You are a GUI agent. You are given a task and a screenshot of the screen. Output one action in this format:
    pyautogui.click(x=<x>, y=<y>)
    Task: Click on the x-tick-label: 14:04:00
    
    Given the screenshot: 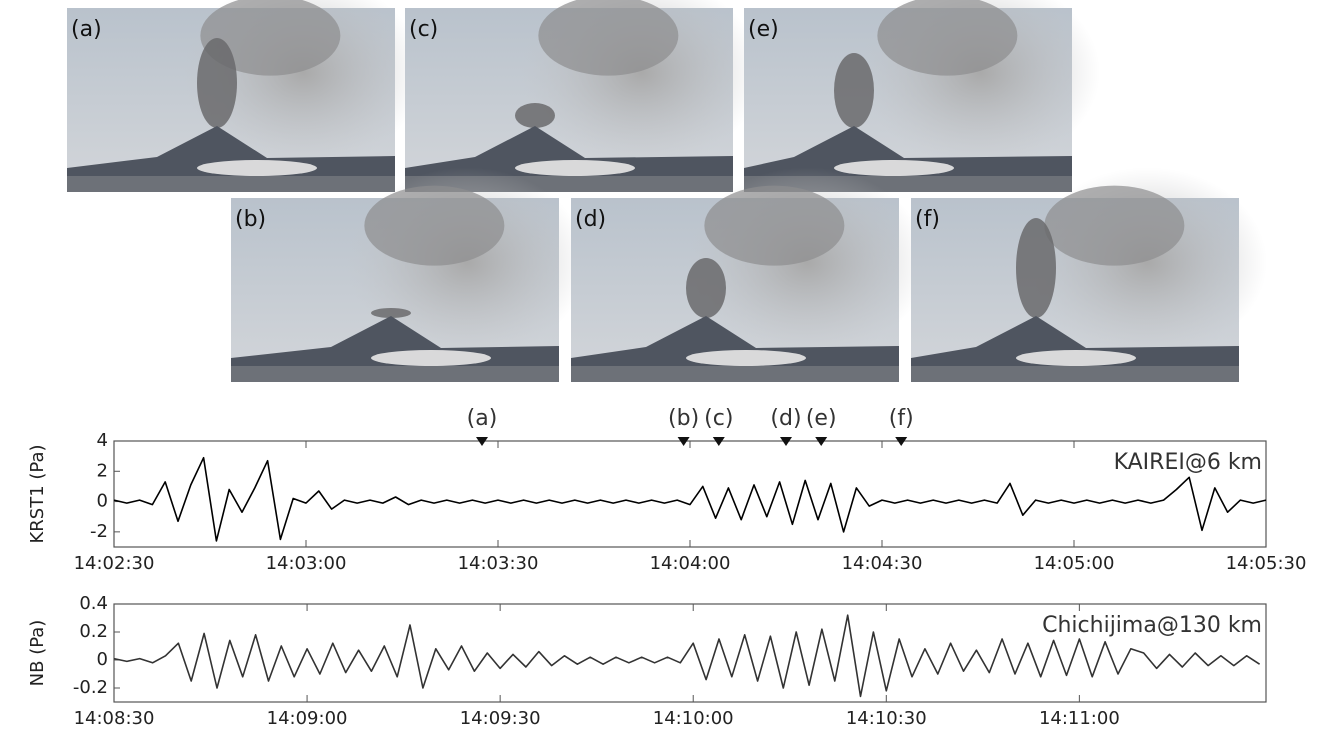 What is the action you would take?
    pyautogui.click(x=690, y=563)
    